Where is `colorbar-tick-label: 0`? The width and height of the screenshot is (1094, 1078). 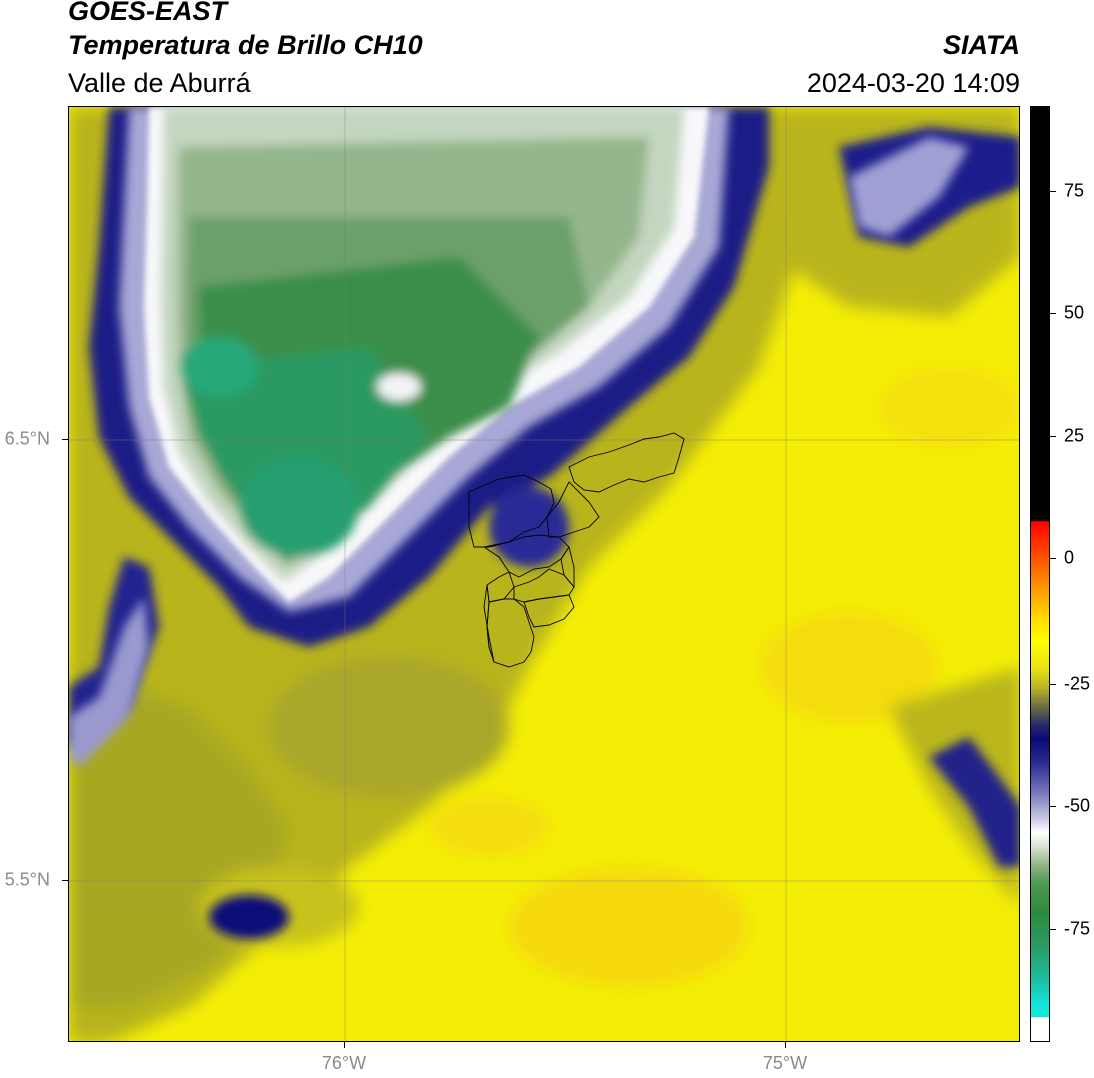 colorbar-tick-label: 0 is located at coordinates (1069, 557).